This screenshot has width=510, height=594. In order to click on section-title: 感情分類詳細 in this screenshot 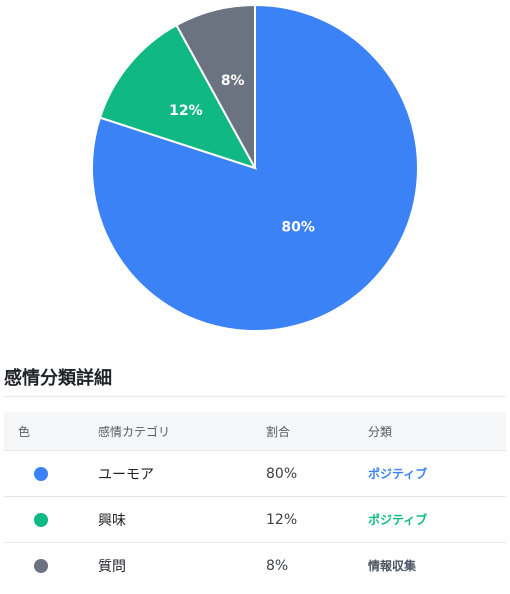, I will do `click(58, 378)`.